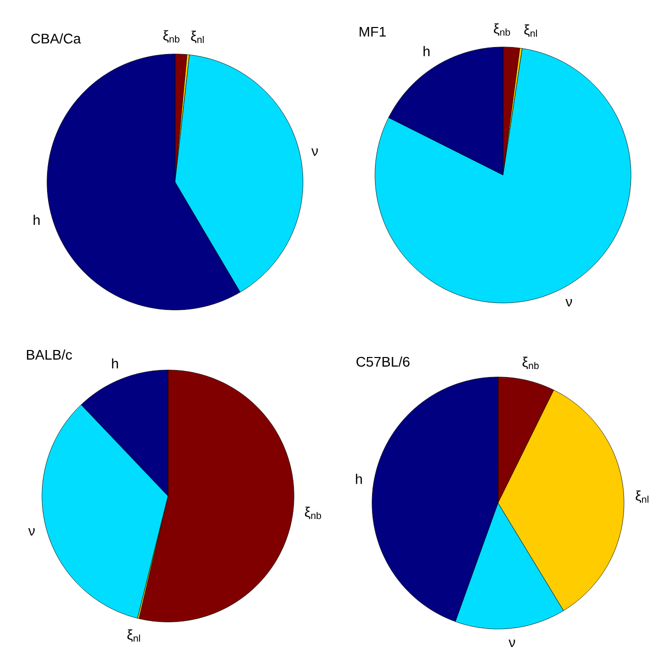 The width and height of the screenshot is (651, 663). I want to click on chart-title: MF1, so click(373, 31).